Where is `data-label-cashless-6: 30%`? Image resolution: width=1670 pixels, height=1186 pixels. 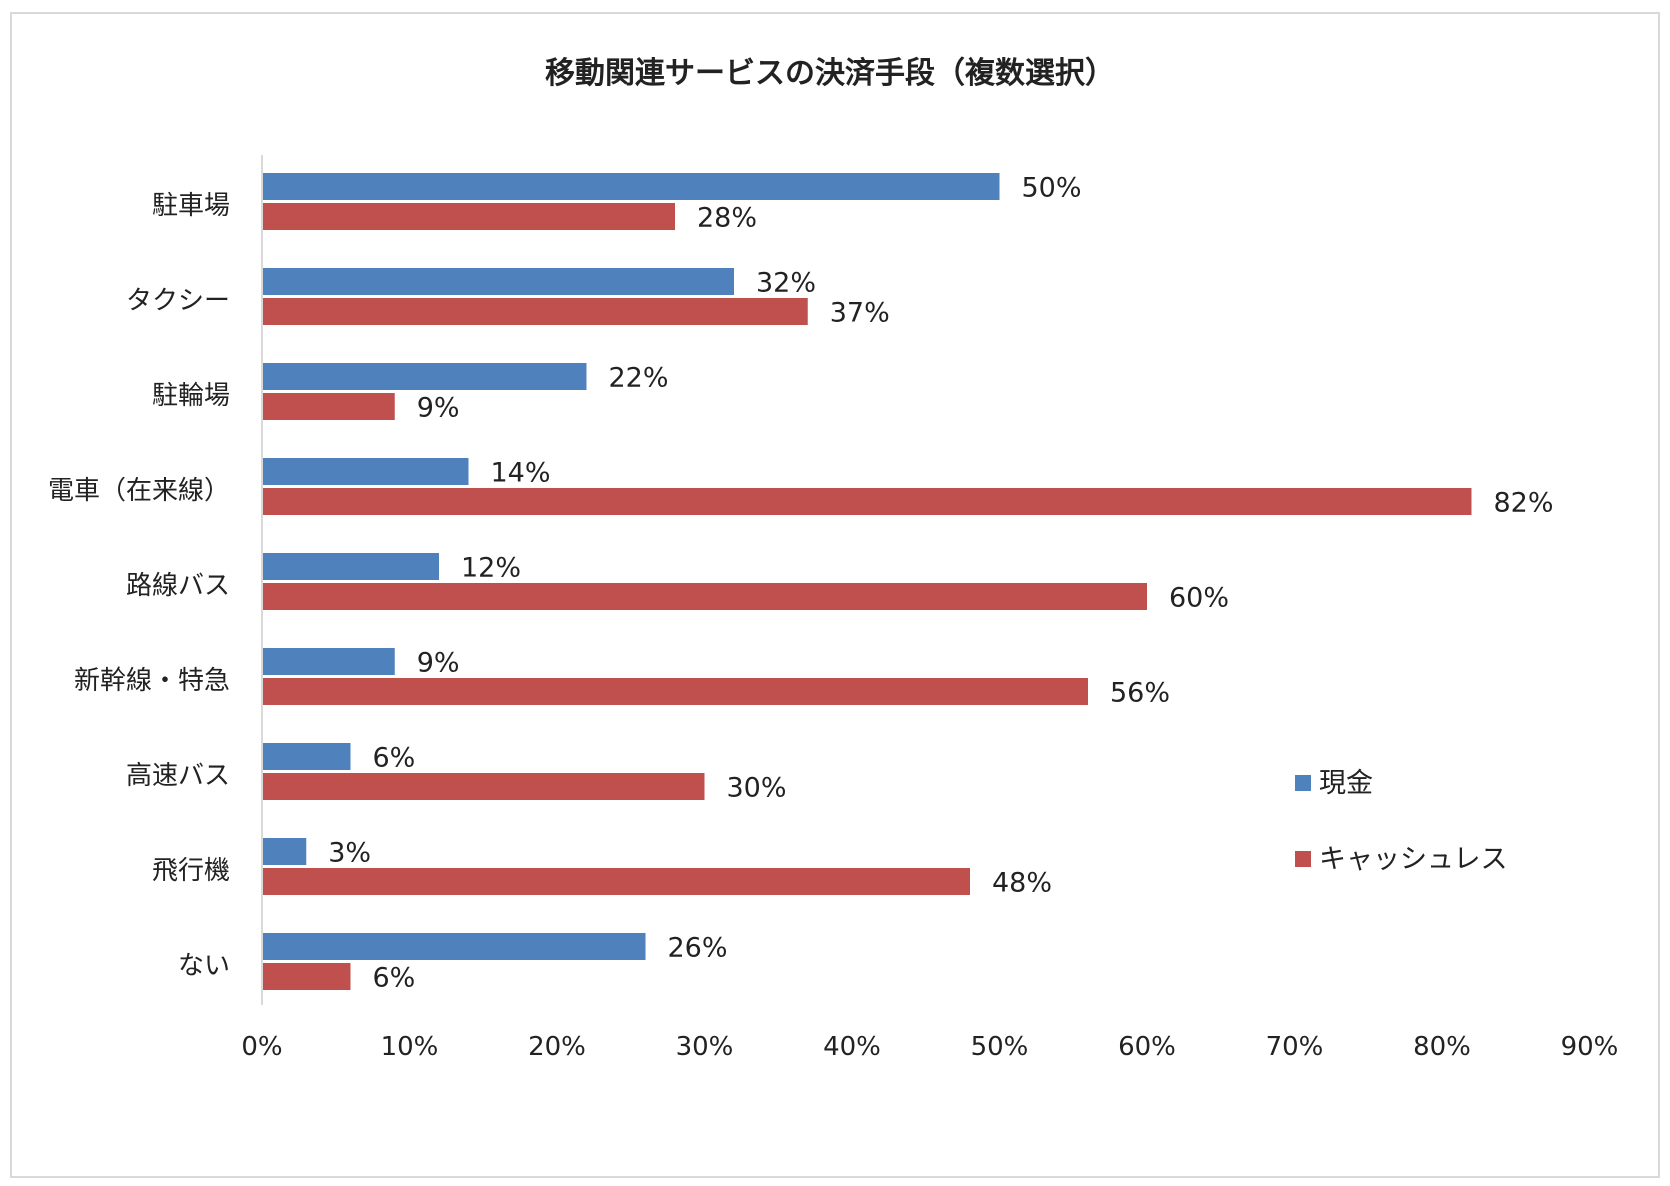
data-label-cashless-6: 30% is located at coordinates (757, 788).